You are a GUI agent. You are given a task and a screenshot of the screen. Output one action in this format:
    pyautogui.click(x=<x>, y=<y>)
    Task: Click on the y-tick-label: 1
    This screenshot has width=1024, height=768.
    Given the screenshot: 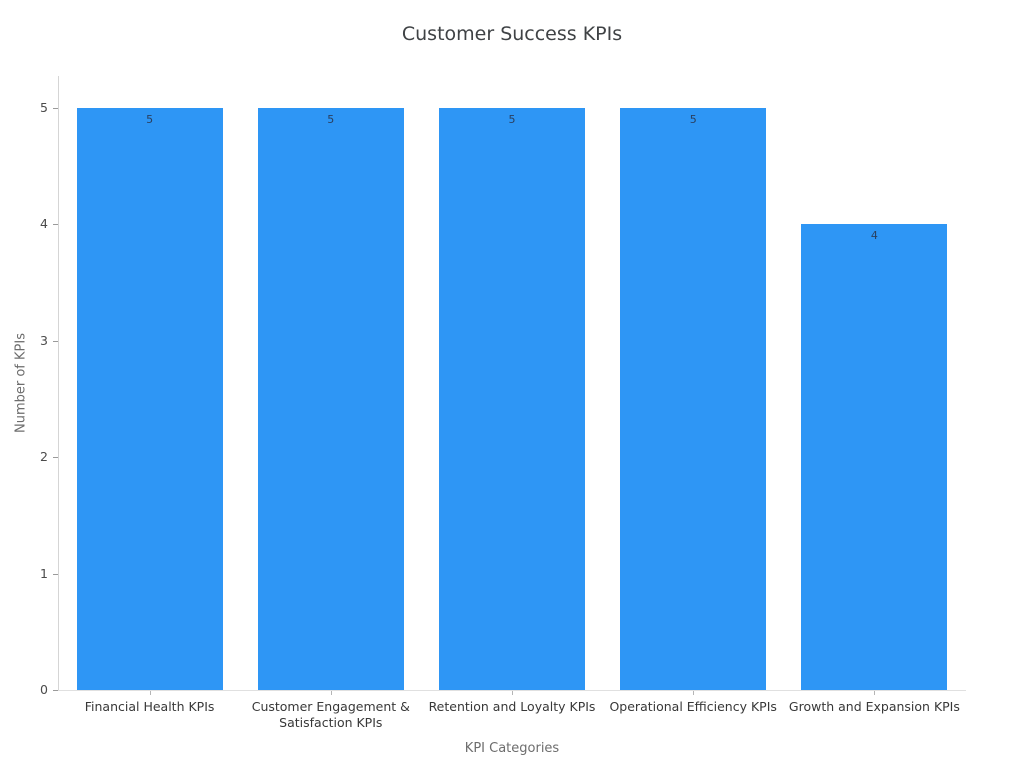 What is the action you would take?
    pyautogui.click(x=44, y=573)
    